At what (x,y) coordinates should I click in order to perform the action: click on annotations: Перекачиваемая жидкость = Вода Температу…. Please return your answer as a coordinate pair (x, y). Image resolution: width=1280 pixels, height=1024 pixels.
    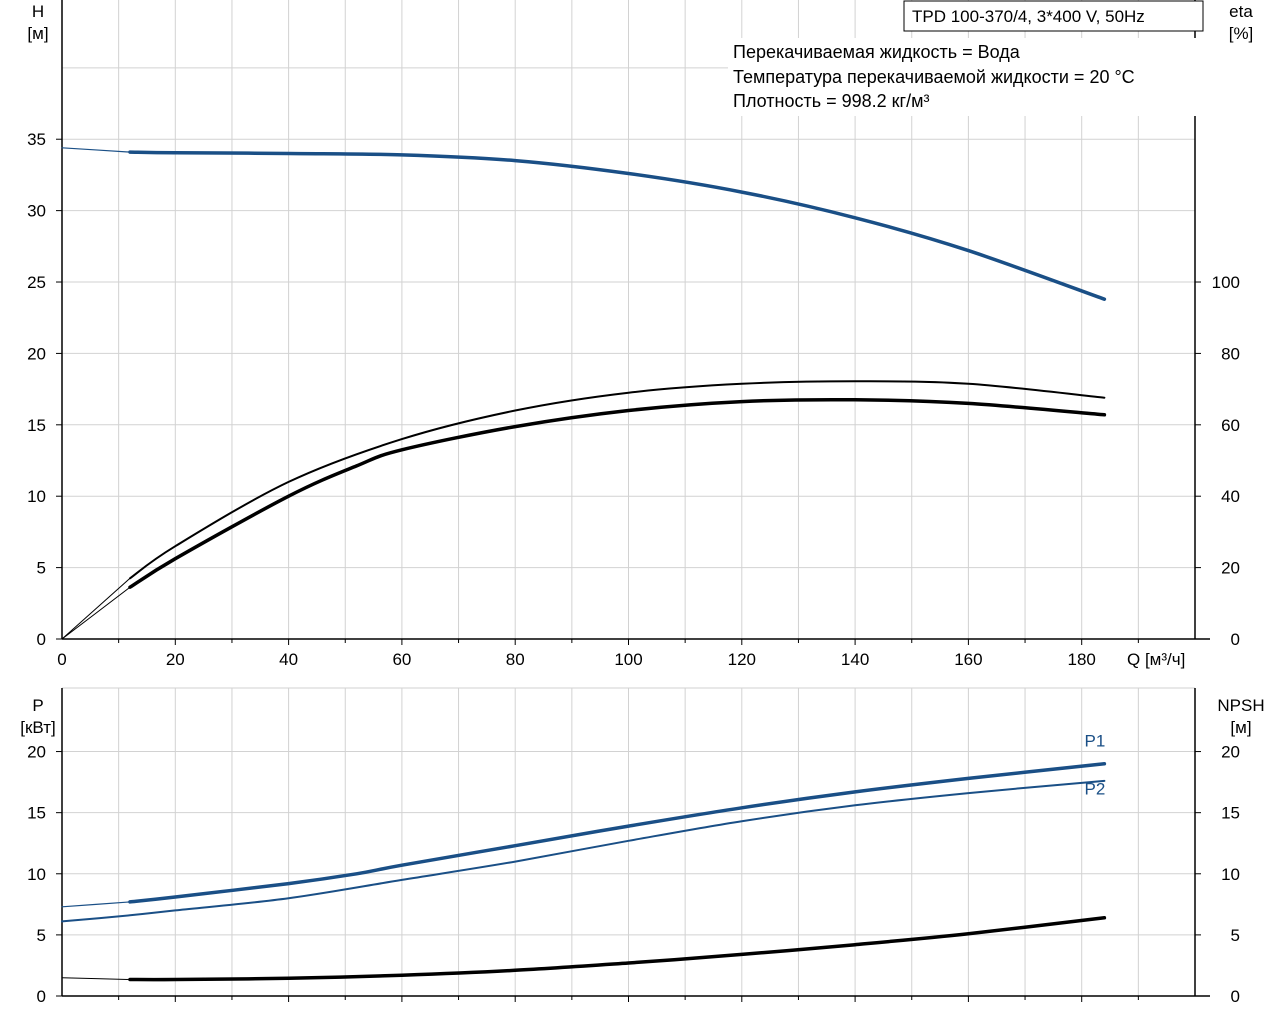
    Looking at the image, I should click on (964, 77).